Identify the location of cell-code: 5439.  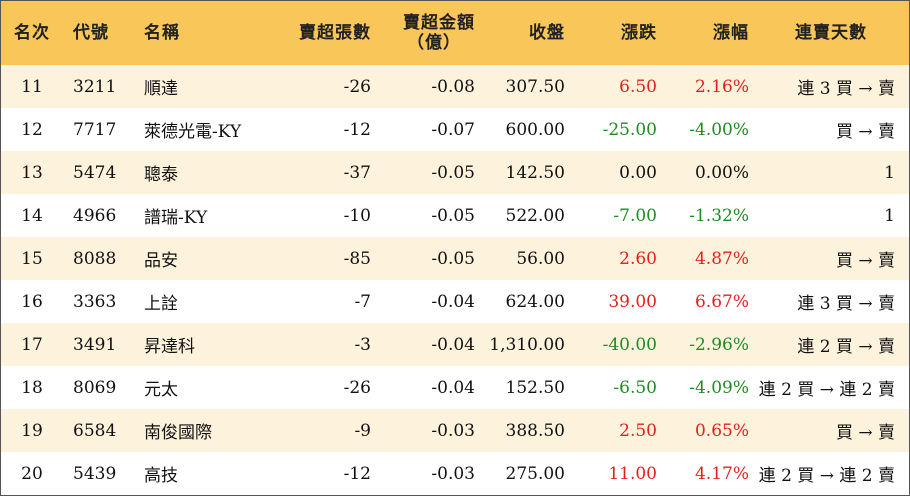
(95, 473).